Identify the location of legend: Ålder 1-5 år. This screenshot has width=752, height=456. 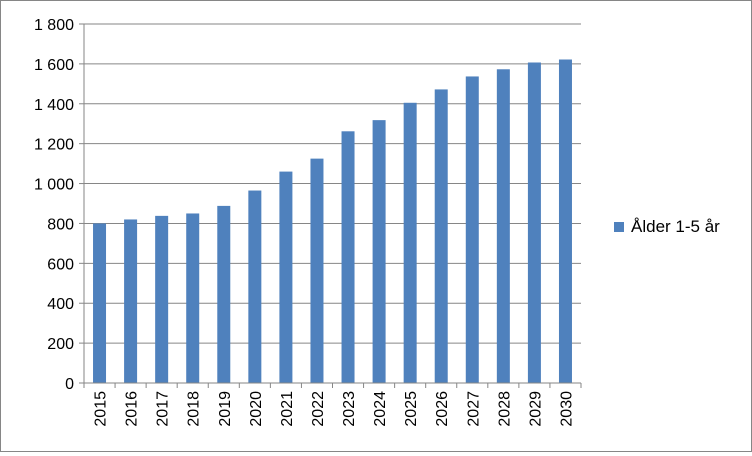
(667, 227).